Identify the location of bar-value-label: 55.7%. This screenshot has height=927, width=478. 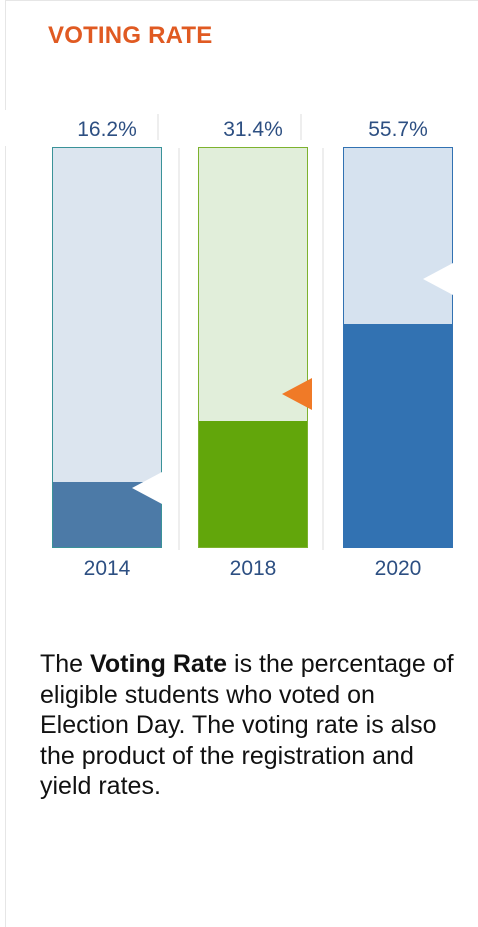
(398, 129).